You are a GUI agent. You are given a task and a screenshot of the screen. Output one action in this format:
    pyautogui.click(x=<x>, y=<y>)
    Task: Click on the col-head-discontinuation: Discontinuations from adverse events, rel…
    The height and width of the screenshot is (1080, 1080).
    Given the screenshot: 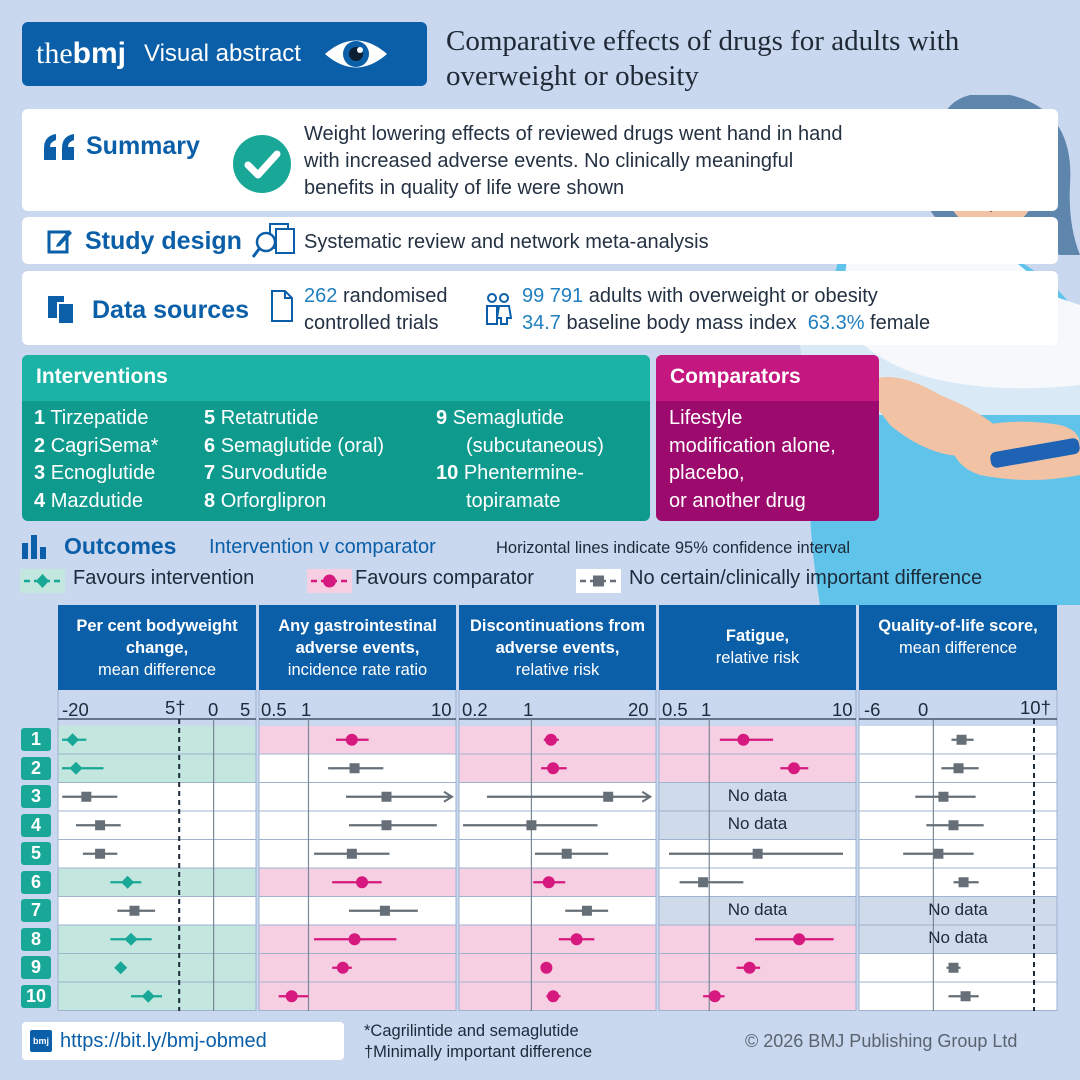 What is the action you would take?
    pyautogui.click(x=557, y=647)
    